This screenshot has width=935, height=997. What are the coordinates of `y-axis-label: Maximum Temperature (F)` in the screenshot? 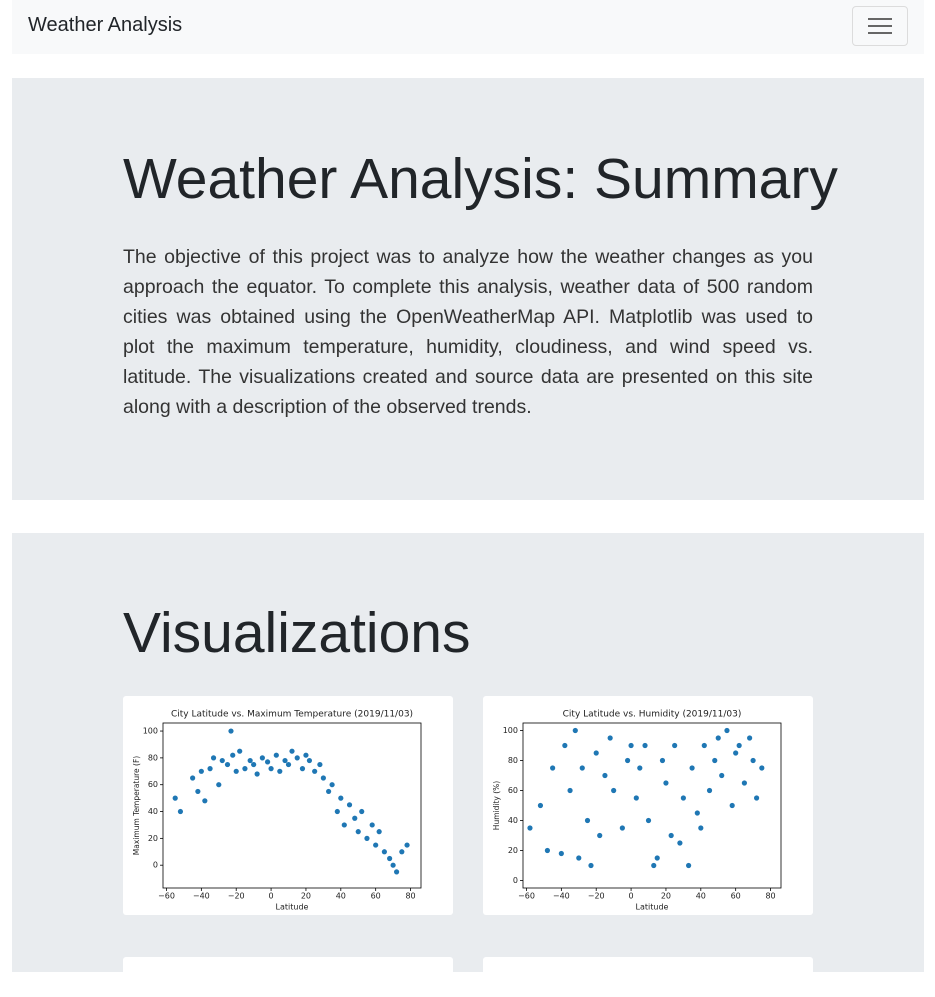 It's located at (136, 805).